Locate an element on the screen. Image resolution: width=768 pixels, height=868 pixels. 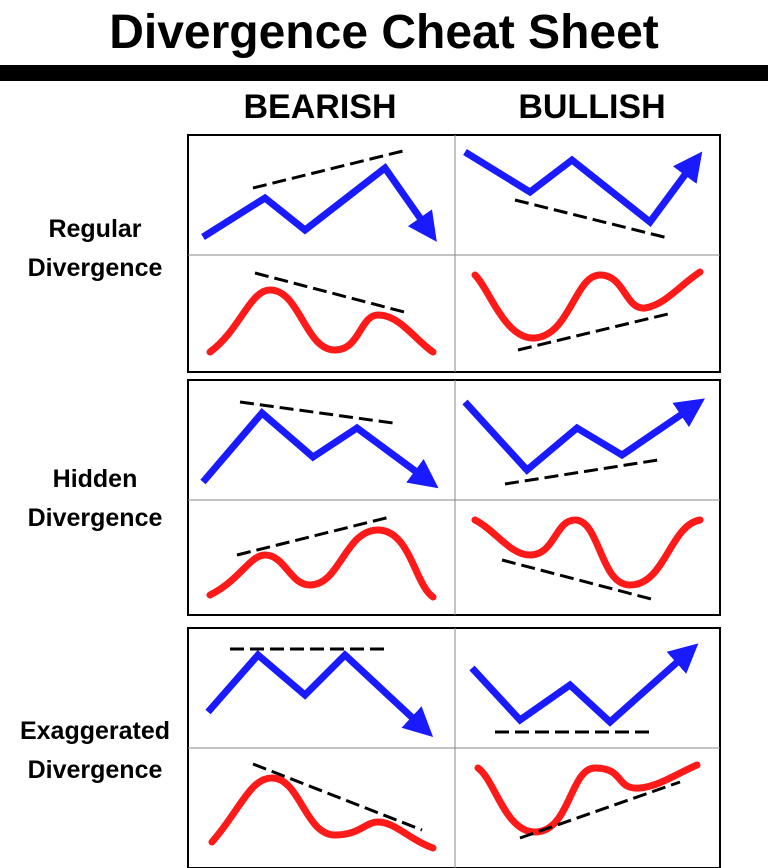
title-bar is located at coordinates (384, 73).